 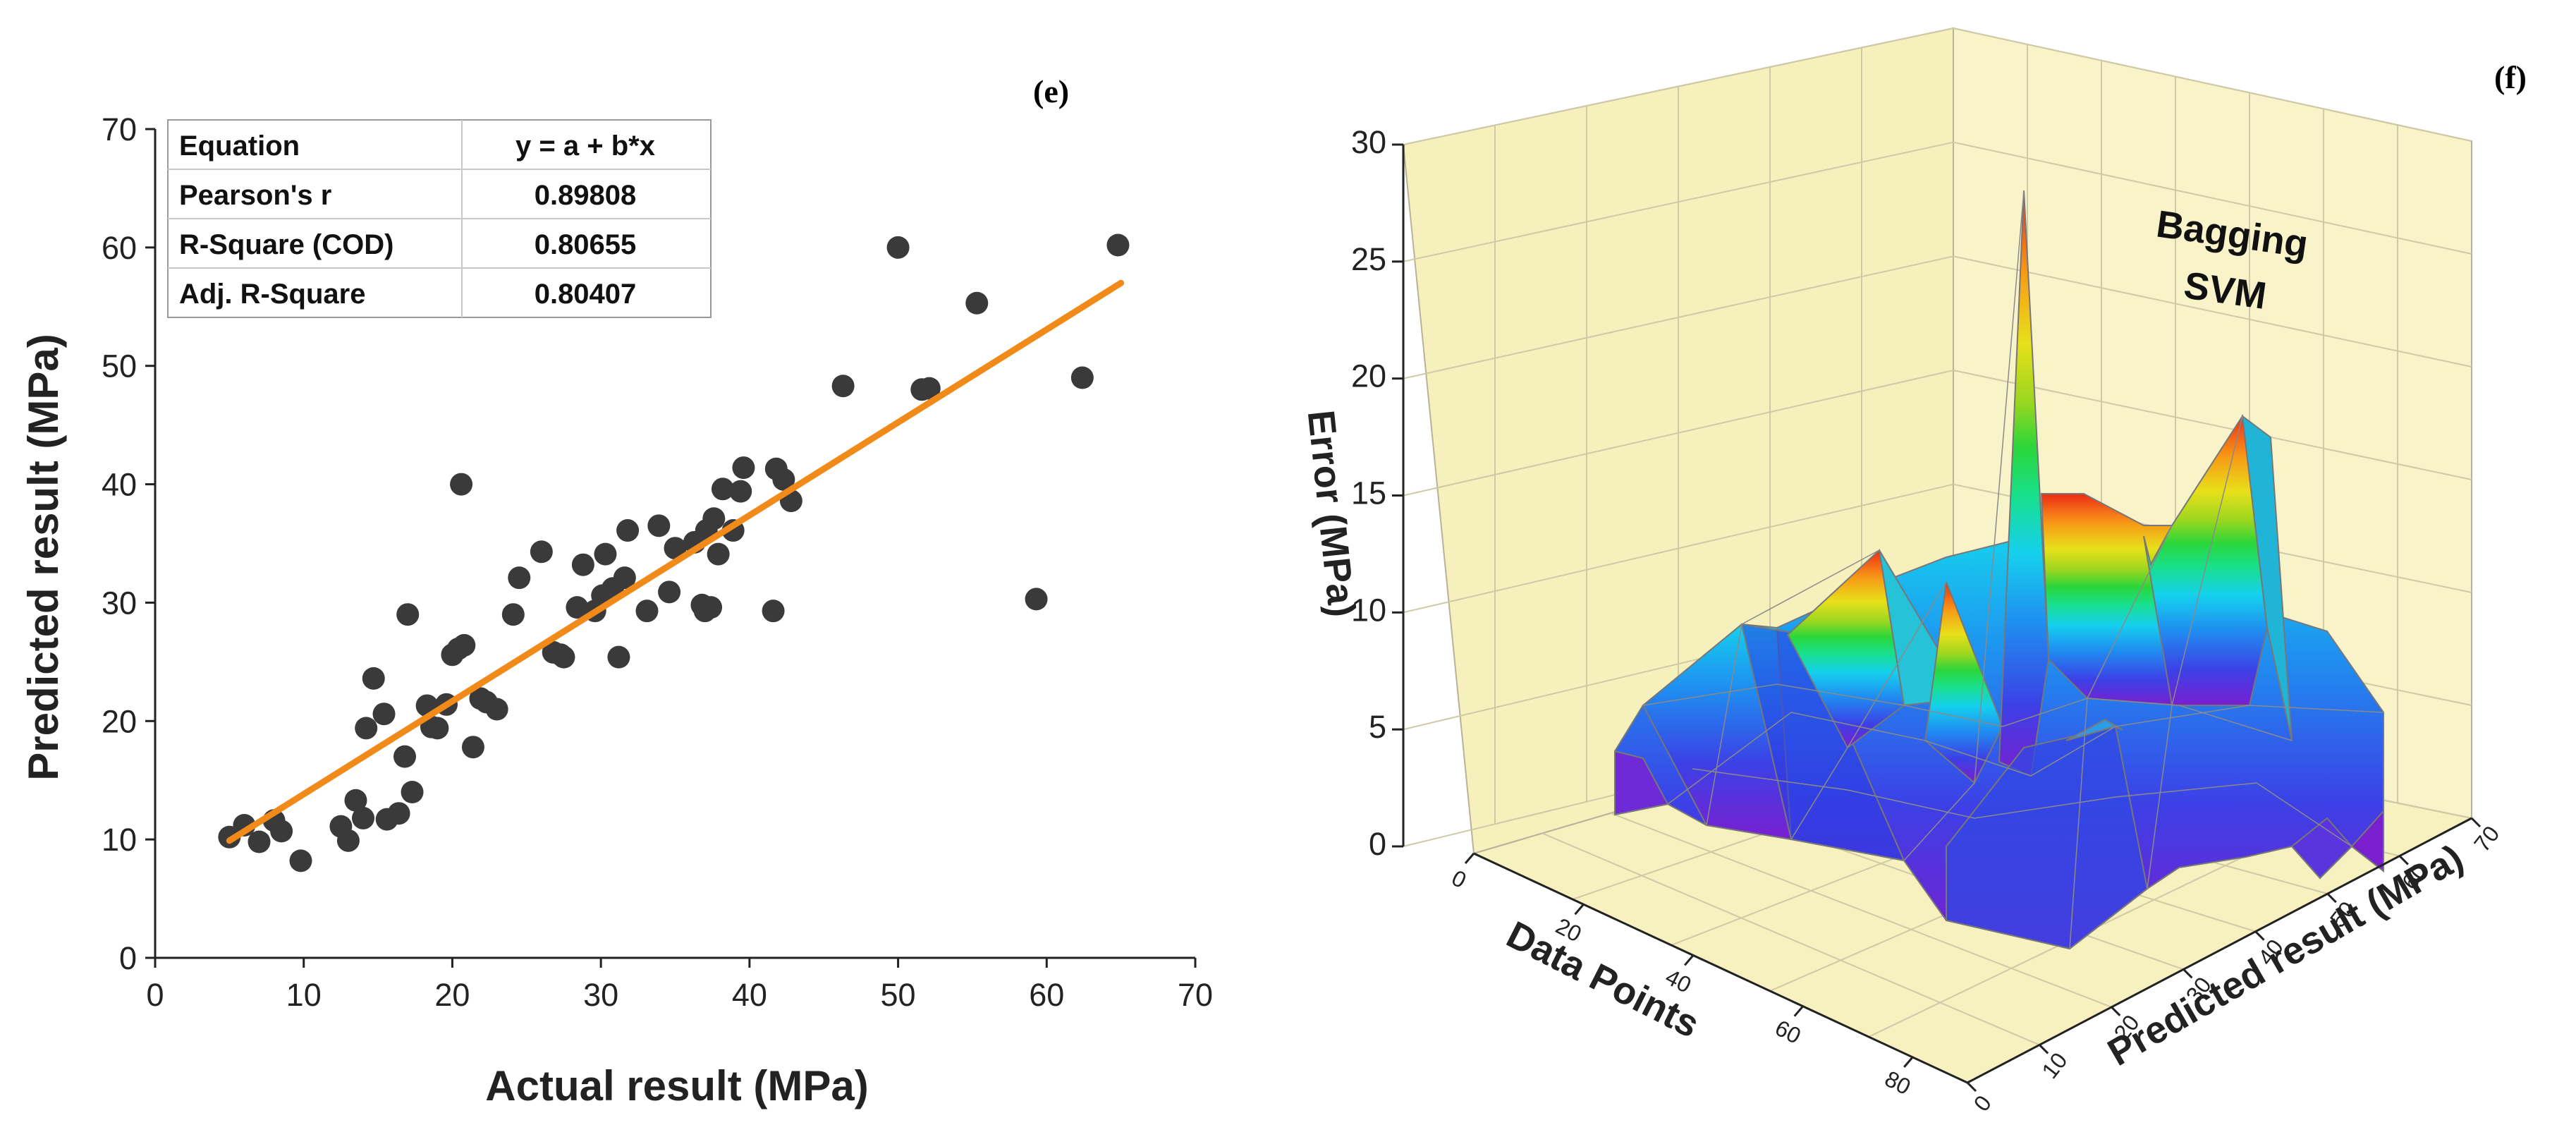 I want to click on x-tick-label-3d: 60, so click(x=1788, y=1032).